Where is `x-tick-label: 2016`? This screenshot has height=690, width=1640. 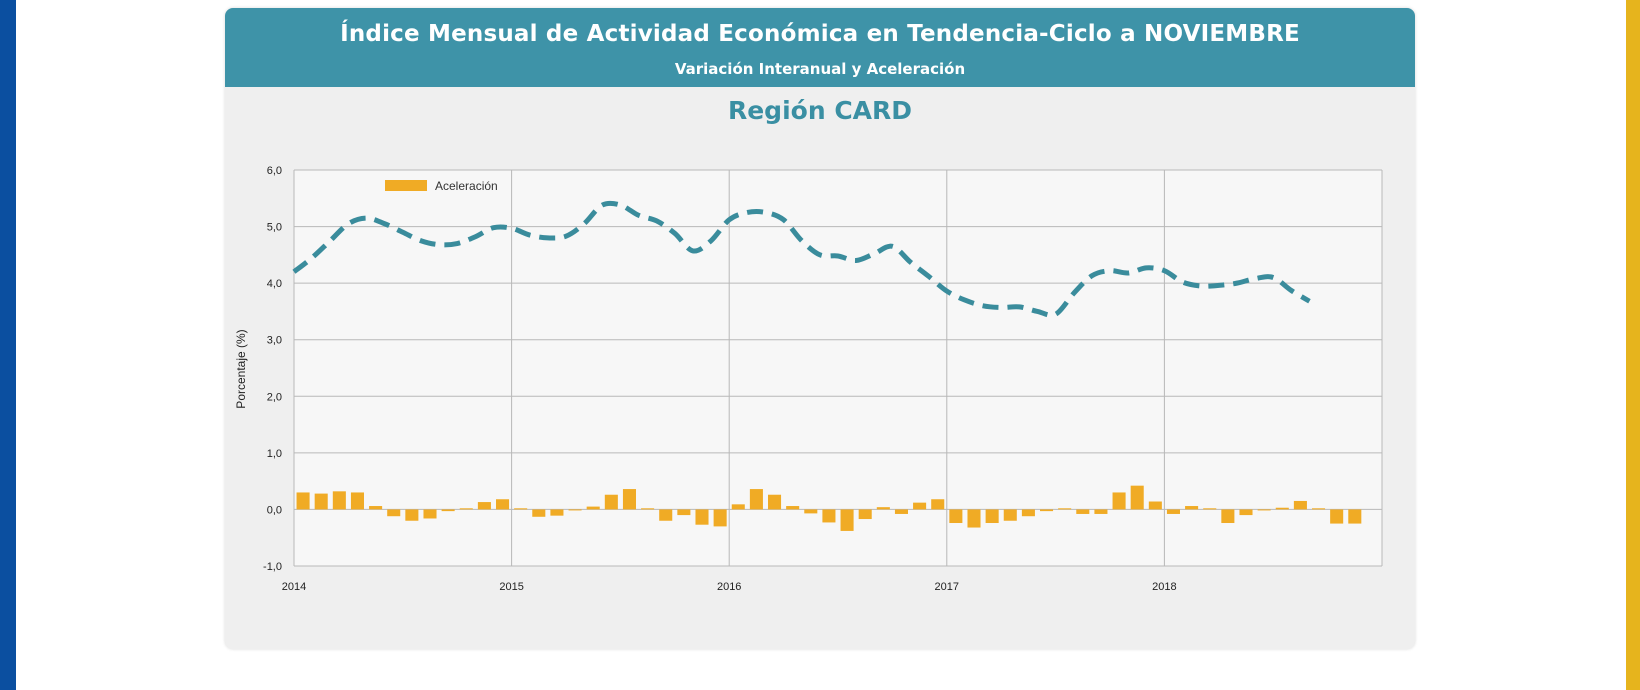 x-tick-label: 2016 is located at coordinates (729, 587).